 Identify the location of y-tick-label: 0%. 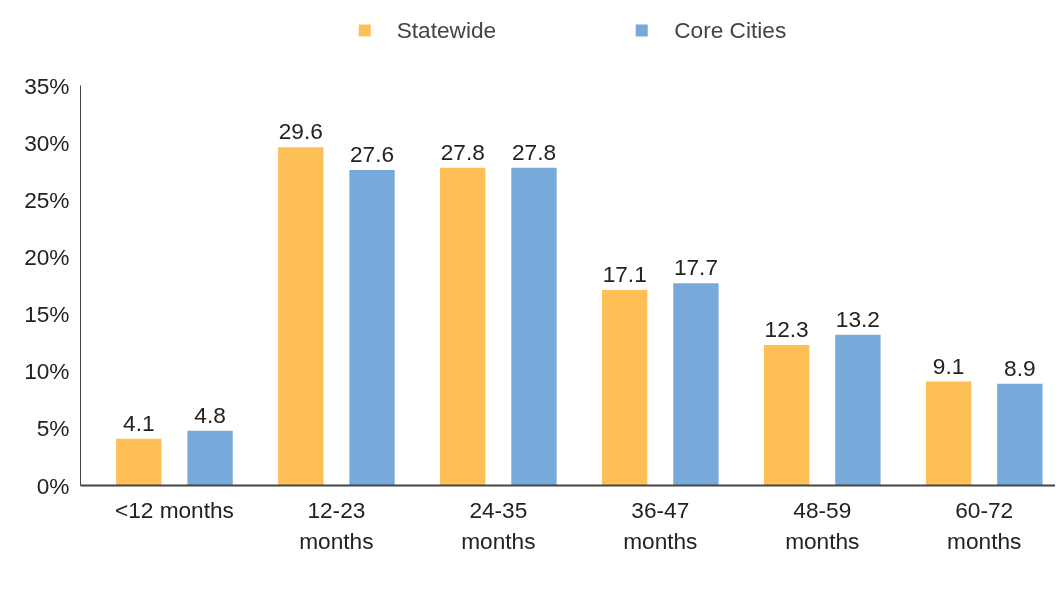
(53, 485).